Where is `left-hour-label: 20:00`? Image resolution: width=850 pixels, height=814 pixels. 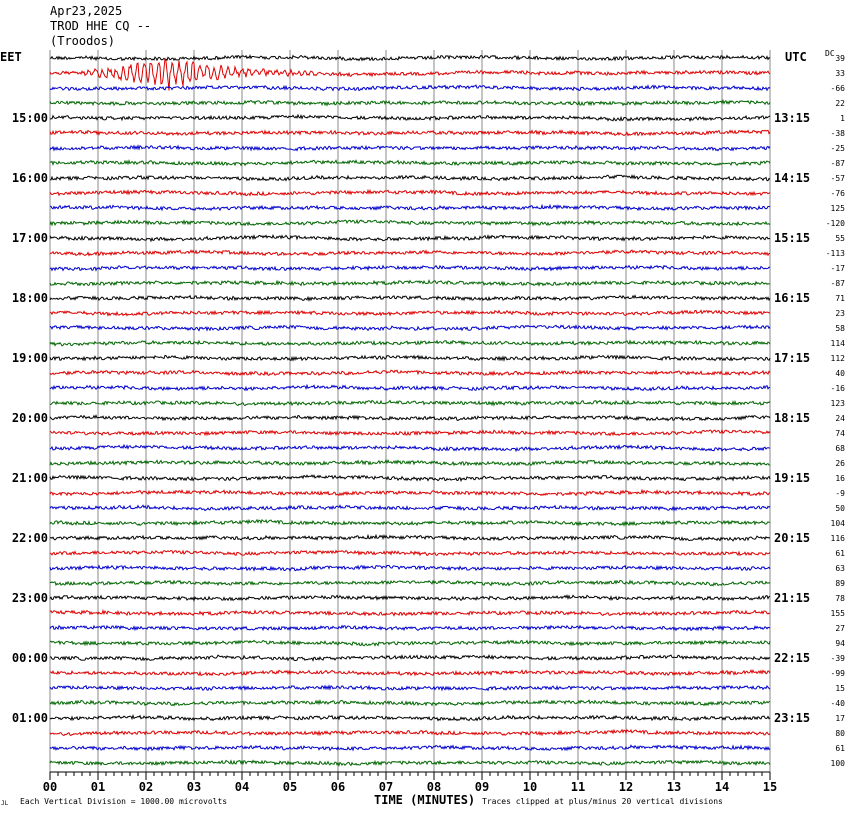
left-hour-label: 20:00 is located at coordinates (30, 418).